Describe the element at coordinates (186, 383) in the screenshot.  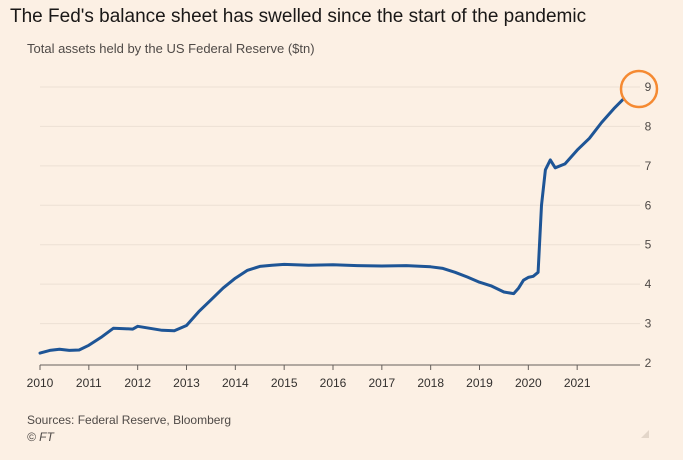
I see `x-tick-label: 2013` at that location.